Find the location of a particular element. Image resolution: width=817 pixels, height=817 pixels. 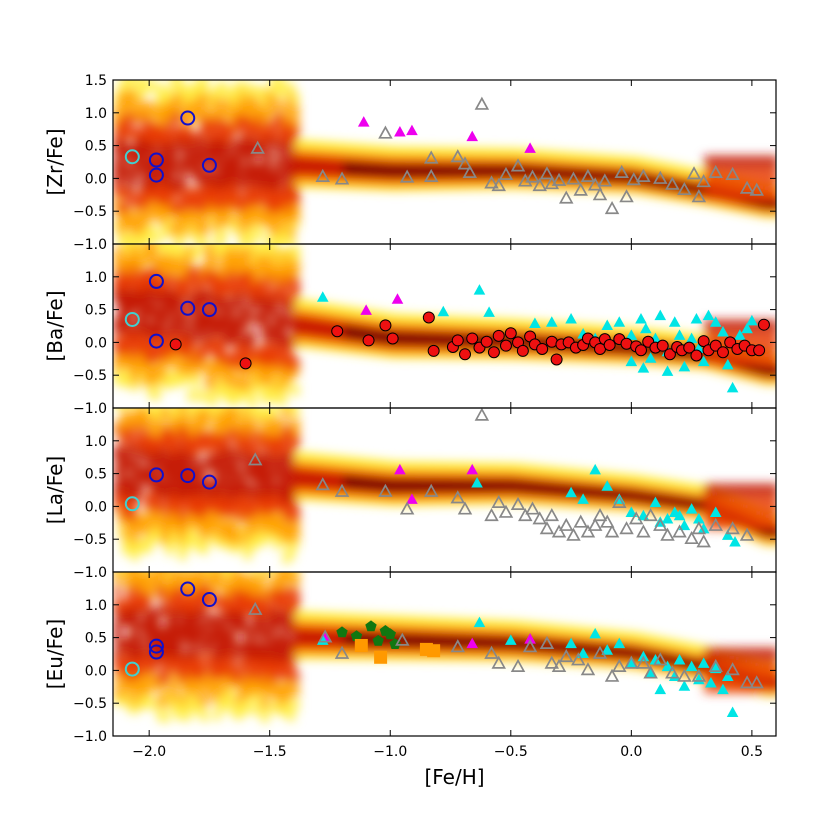

magenta-triangles-point is located at coordinates (412, 130).